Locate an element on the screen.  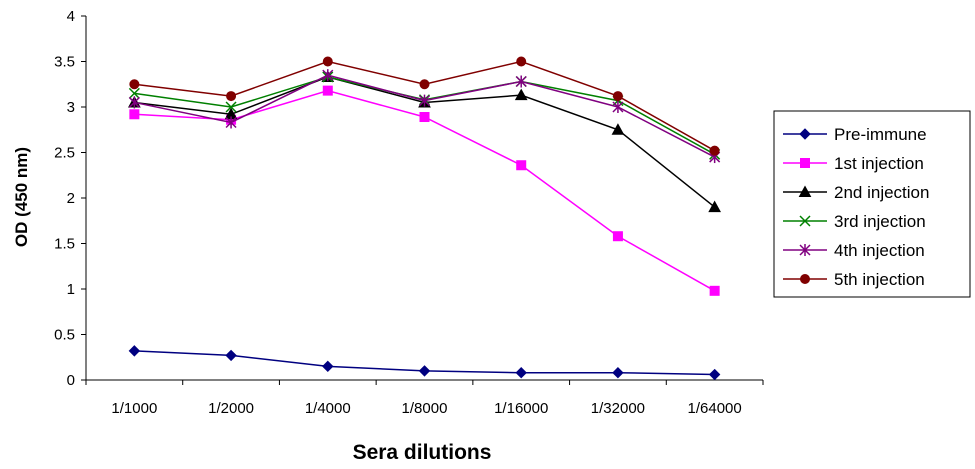
y-axis: 0 0.5 1 1.5 2 2.5 3 3.5 4 is located at coordinates (70, 198).